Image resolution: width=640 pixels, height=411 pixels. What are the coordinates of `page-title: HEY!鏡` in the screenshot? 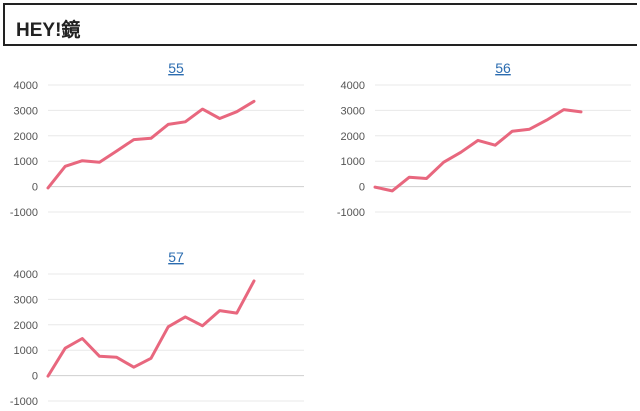 It's located at (48, 30).